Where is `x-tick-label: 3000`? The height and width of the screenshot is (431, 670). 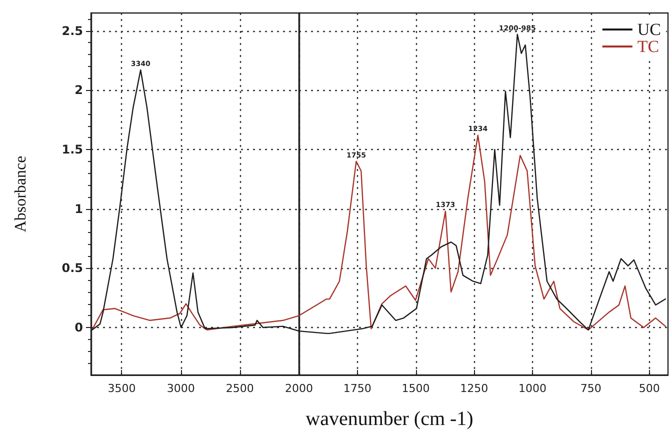 x-tick-label: 3000 is located at coordinates (180, 388).